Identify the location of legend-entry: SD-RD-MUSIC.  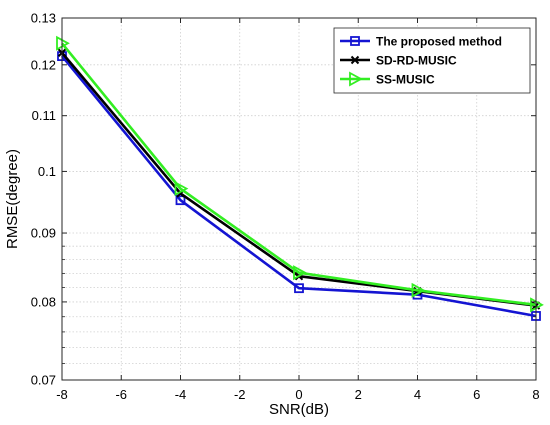
(398, 61).